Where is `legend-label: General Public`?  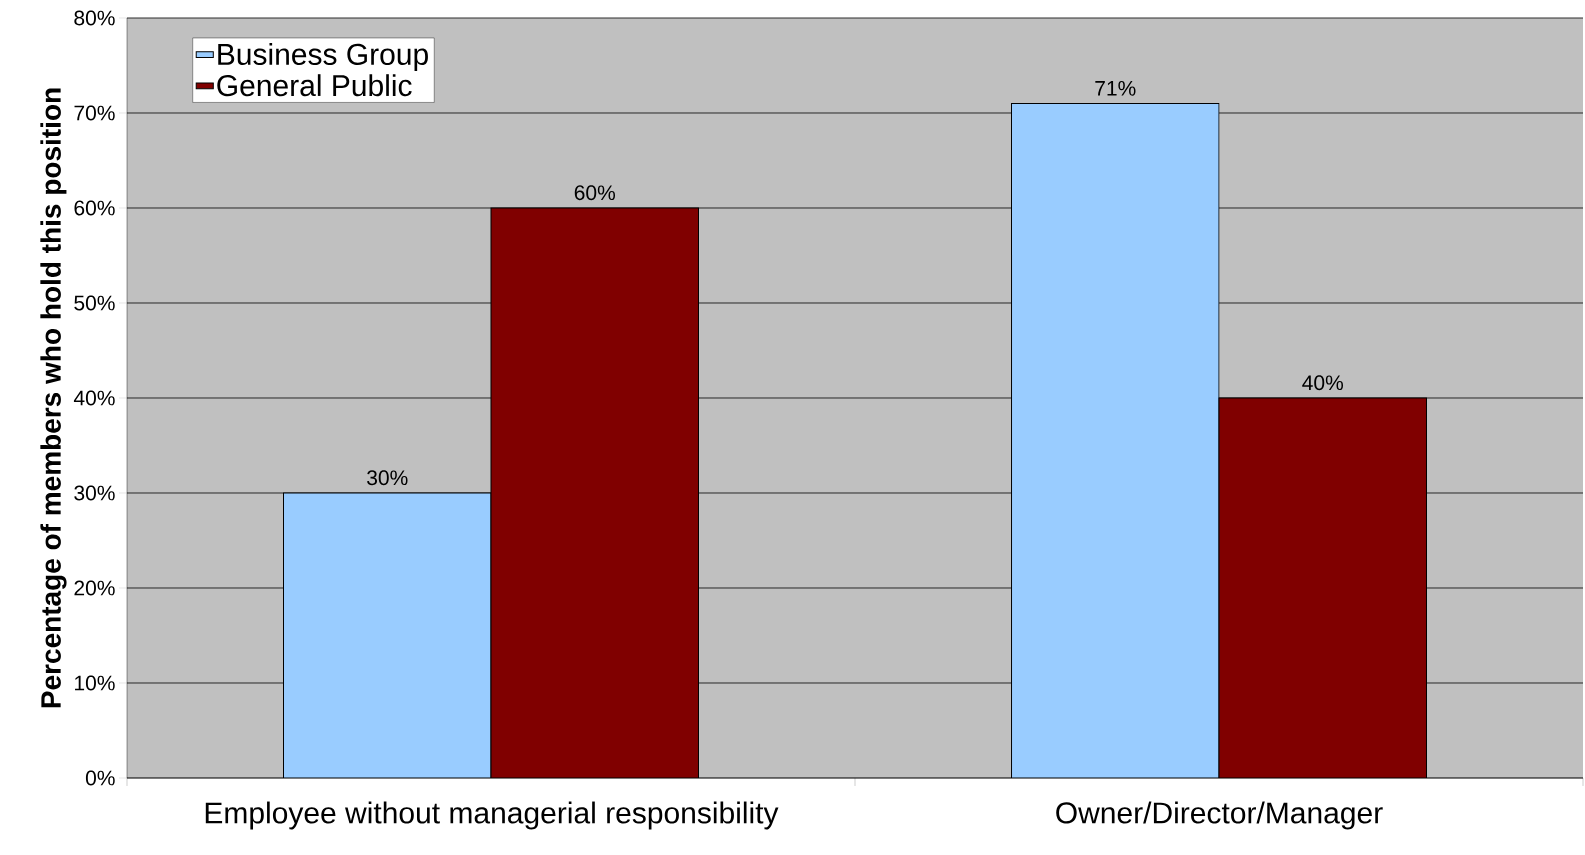
legend-label: General Public is located at coordinates (314, 85).